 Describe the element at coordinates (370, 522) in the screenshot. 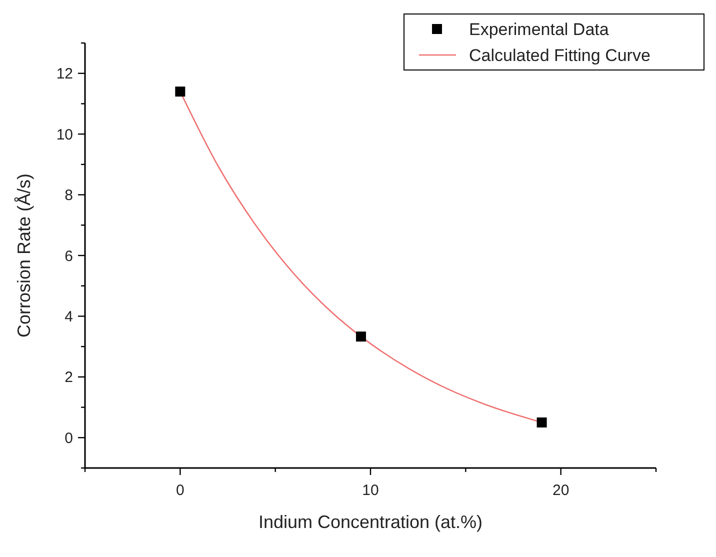

I see `x-axis-title: Indium Concentration (at.%)` at that location.